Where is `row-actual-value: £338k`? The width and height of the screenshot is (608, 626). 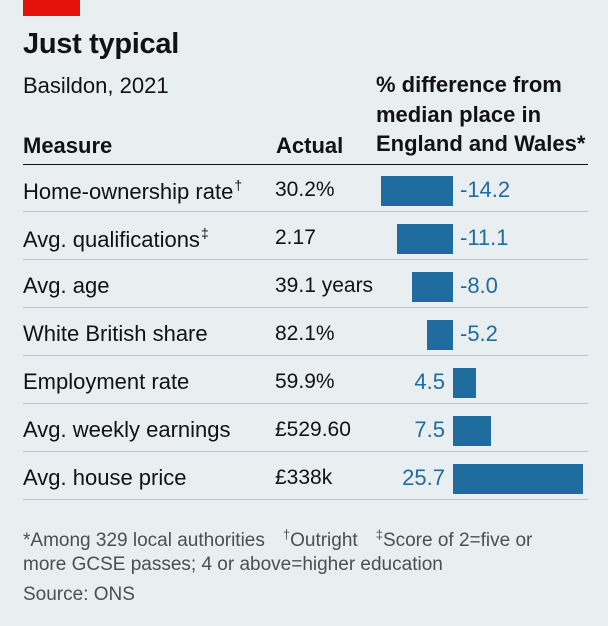
row-actual-value: £338k is located at coordinates (304, 477).